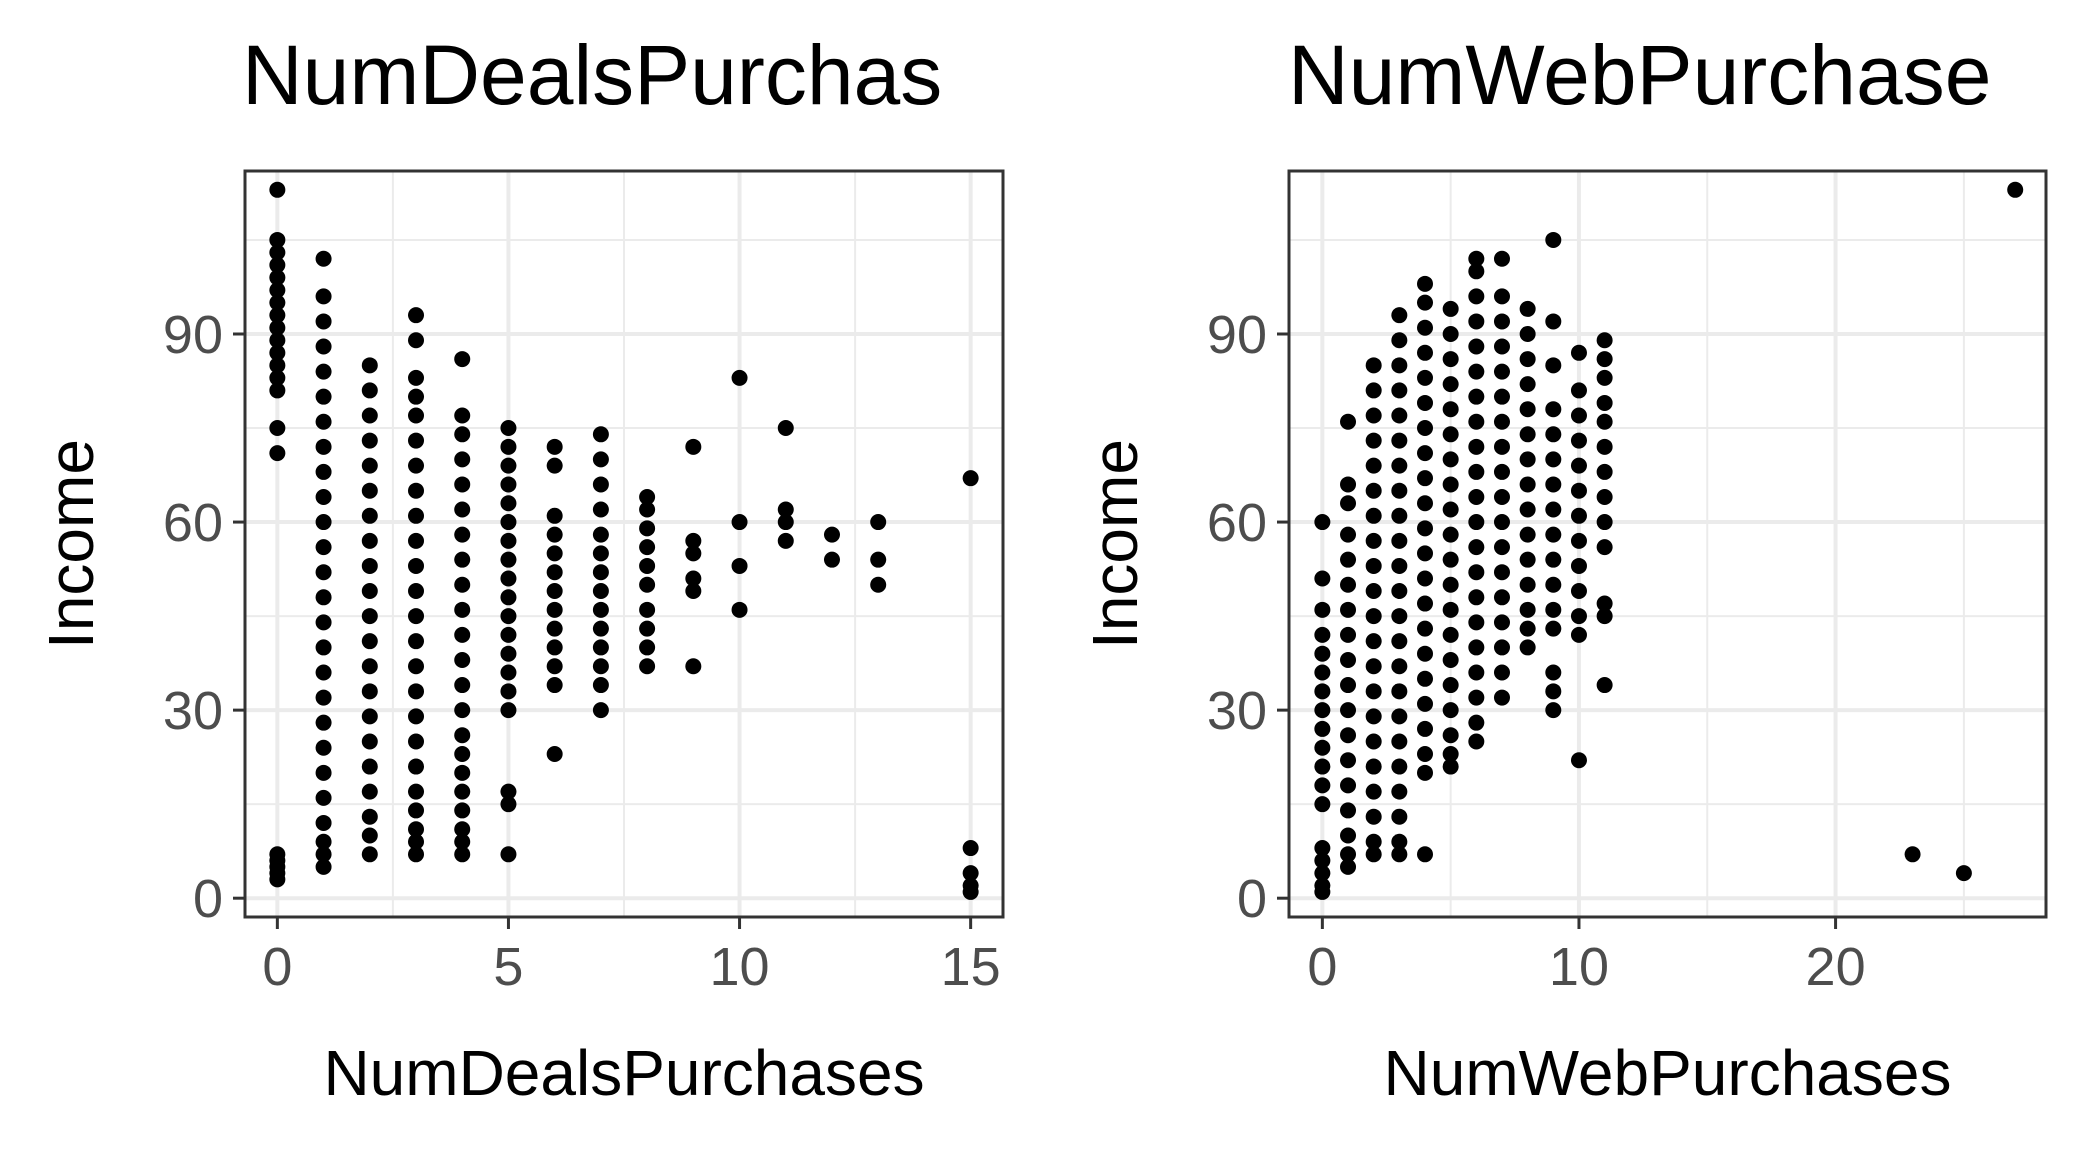 Image resolution: width=2088 pixels, height=1152 pixels. Describe the element at coordinates (193, 335) in the screenshot. I see `y-tick-label: 90` at that location.